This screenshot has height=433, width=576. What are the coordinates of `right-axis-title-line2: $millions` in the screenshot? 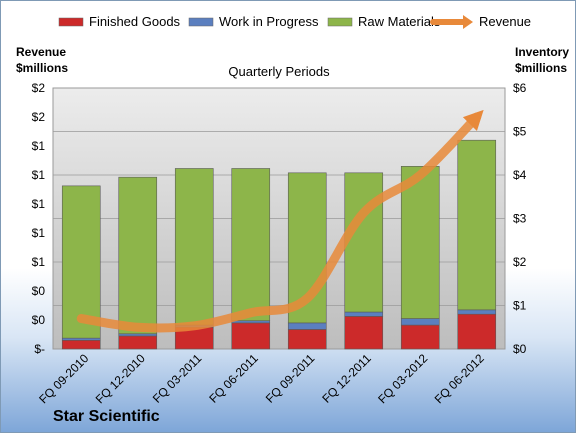 It's located at (541, 68).